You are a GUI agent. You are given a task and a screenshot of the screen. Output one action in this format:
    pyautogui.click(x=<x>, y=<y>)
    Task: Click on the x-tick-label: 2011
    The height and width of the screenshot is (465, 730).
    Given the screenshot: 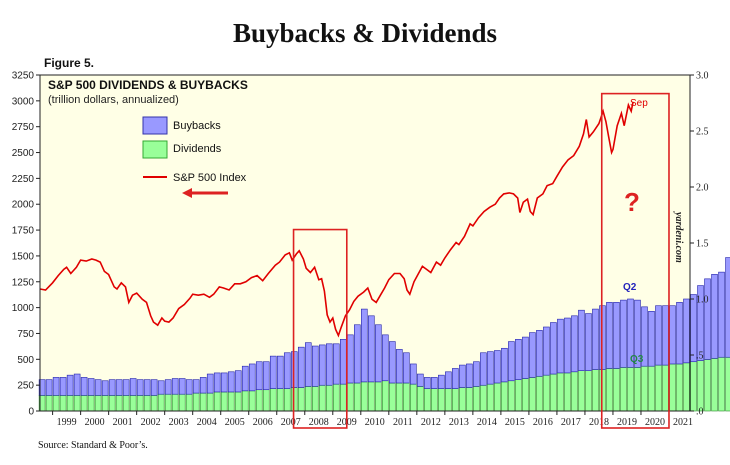 What is the action you would take?
    pyautogui.click(x=403, y=422)
    